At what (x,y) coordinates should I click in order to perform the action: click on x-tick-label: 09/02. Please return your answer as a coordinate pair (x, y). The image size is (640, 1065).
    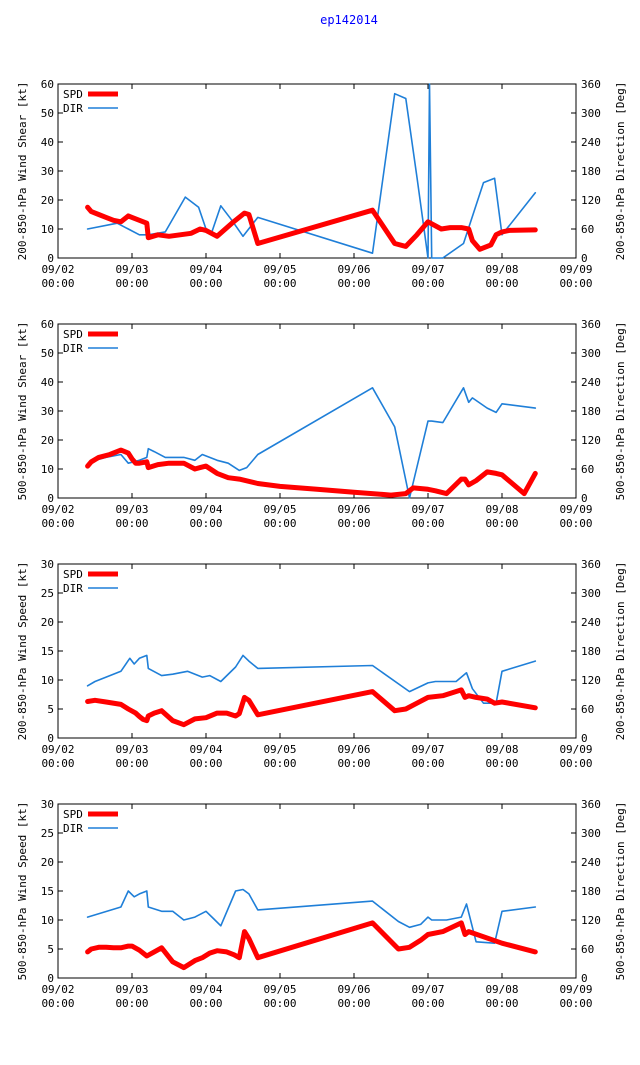
    Looking at the image, I should click on (57, 509).